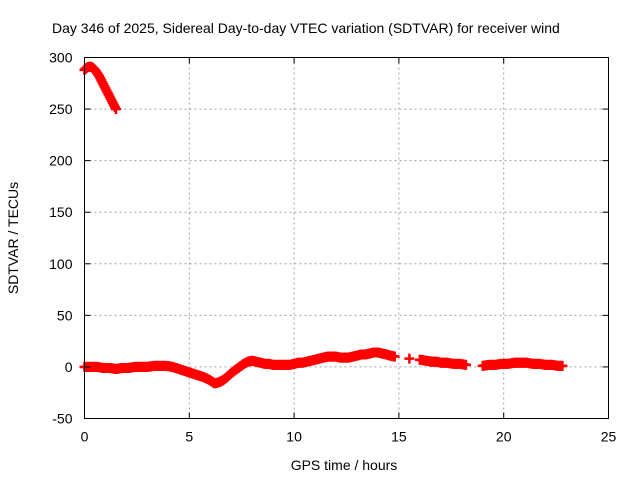  I want to click on x-tick-label: 10, so click(294, 437).